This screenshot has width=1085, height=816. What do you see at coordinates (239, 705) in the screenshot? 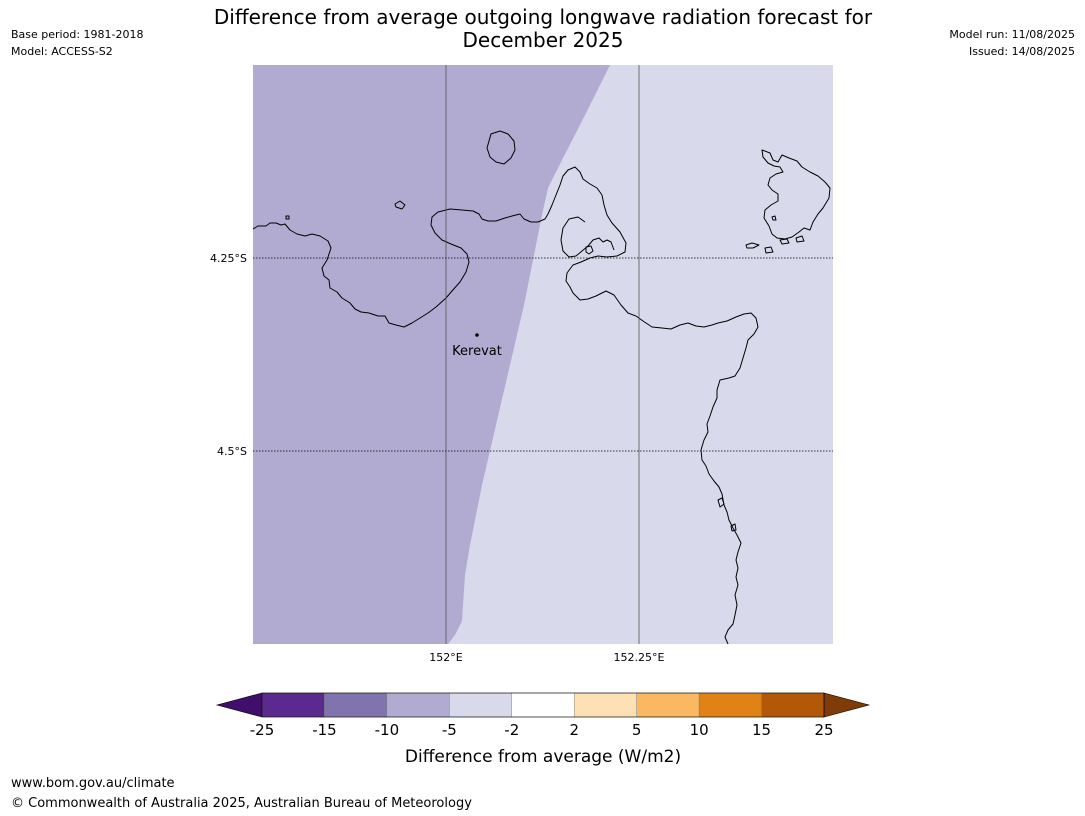
I see `colorbar-extend-low` at bounding box center [239, 705].